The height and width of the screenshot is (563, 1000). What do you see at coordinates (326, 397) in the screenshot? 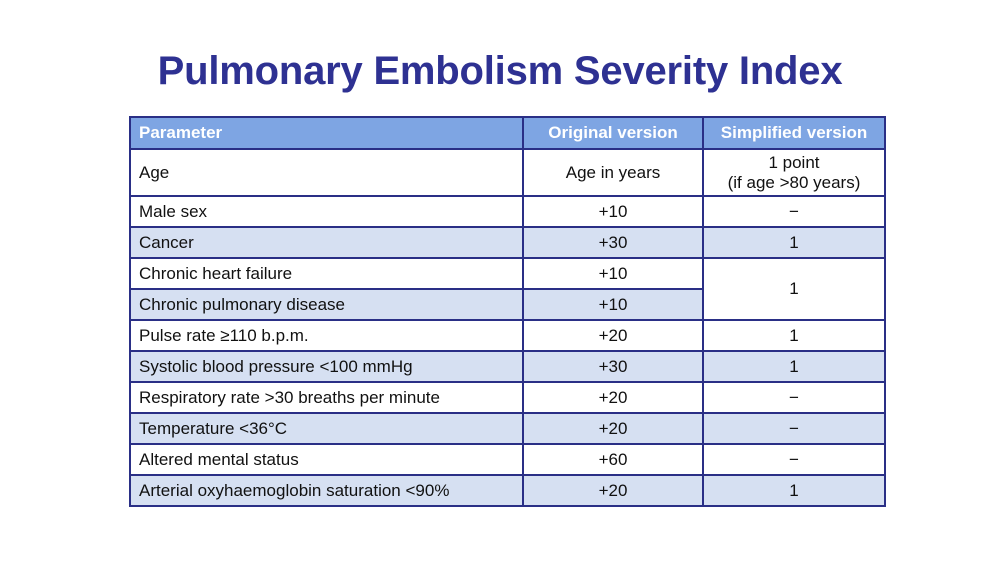
I see `parameter-cell: Respiratory rate >30 breaths per minute` at bounding box center [326, 397].